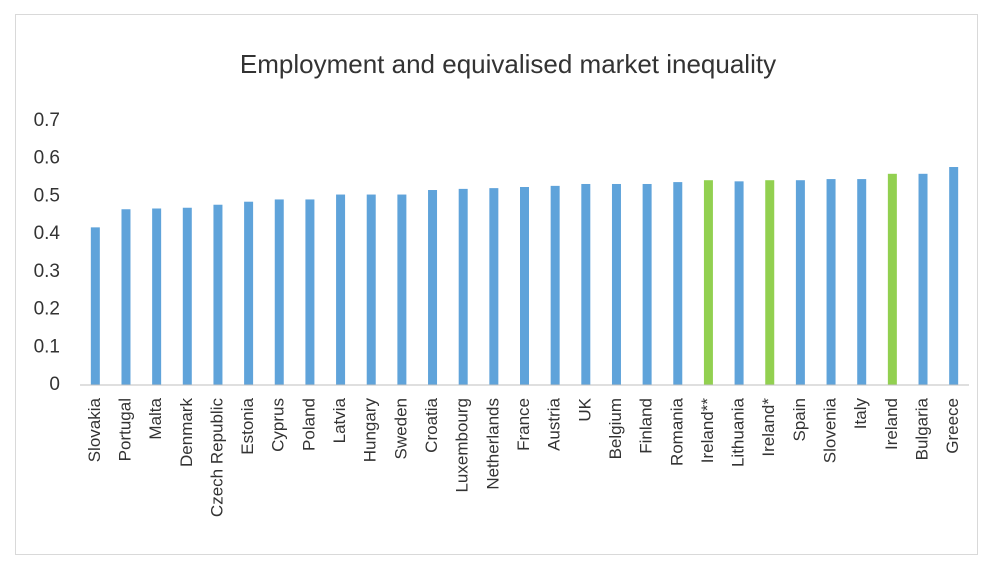 This screenshot has width=992, height=564. I want to click on x-tick-label: Cyprus, so click(278, 425).